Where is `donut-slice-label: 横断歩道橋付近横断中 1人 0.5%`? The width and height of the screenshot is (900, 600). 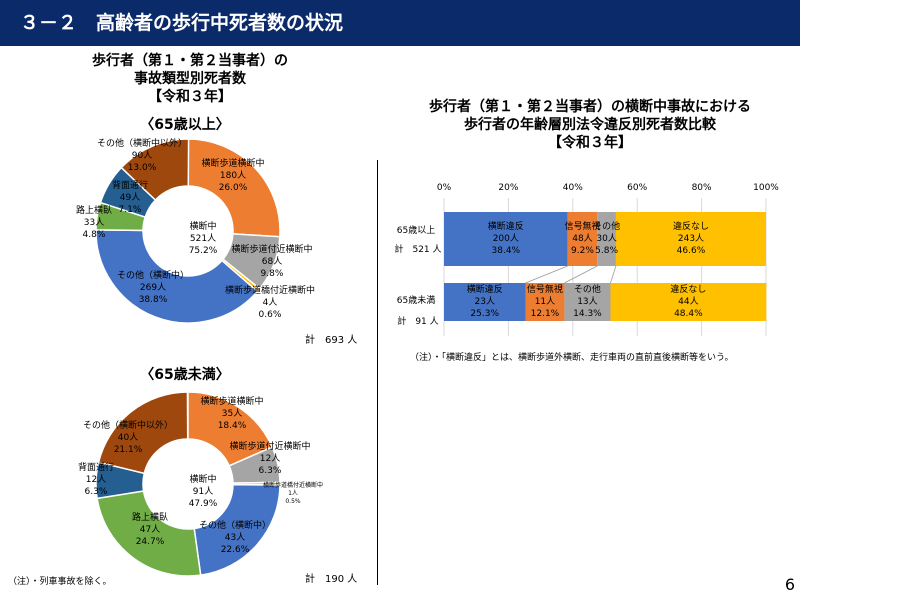 donut-slice-label: 横断歩道橋付近横断中 1人 0.5% is located at coordinates (293, 493).